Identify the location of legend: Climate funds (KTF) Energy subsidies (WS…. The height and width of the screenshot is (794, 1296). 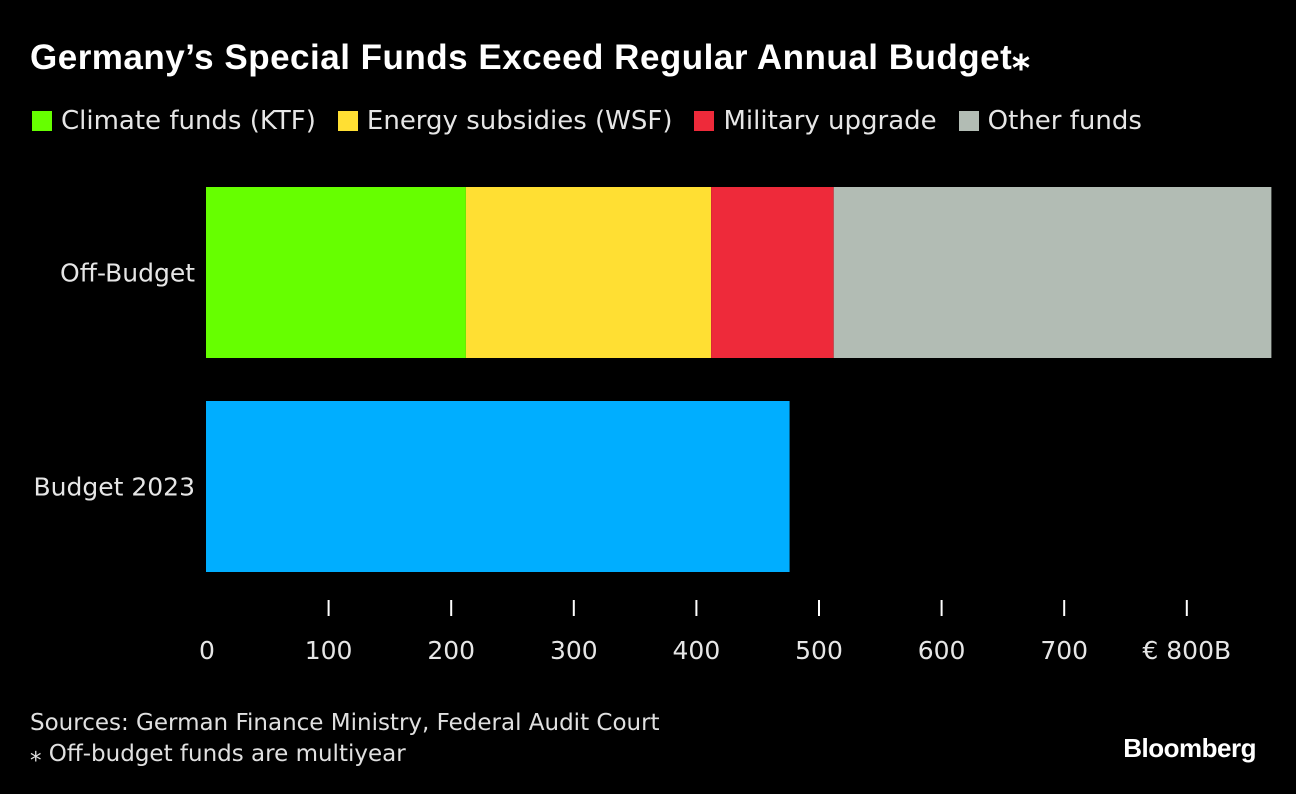
(598, 121).